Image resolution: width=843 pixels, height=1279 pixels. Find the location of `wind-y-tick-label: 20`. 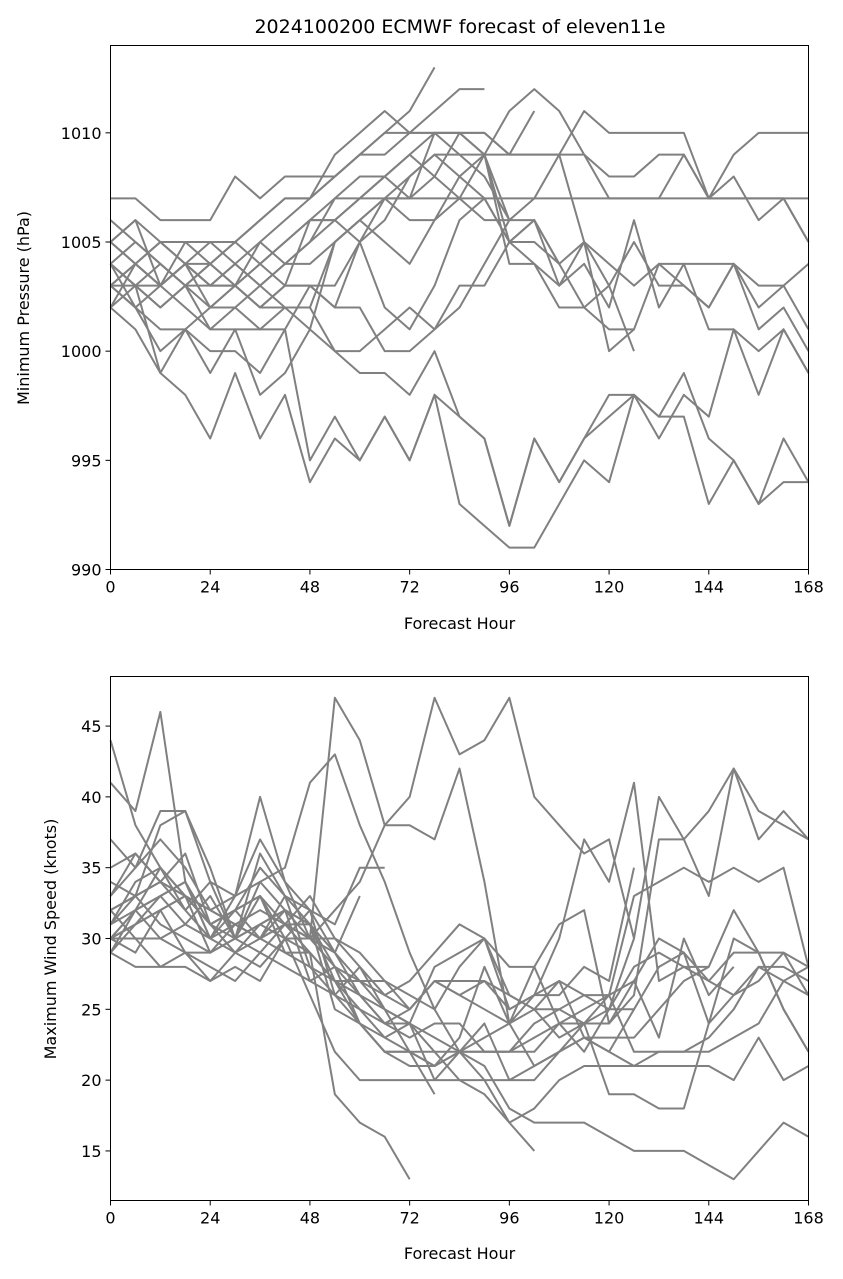

wind-y-tick-label: 20 is located at coordinates (91, 1080).